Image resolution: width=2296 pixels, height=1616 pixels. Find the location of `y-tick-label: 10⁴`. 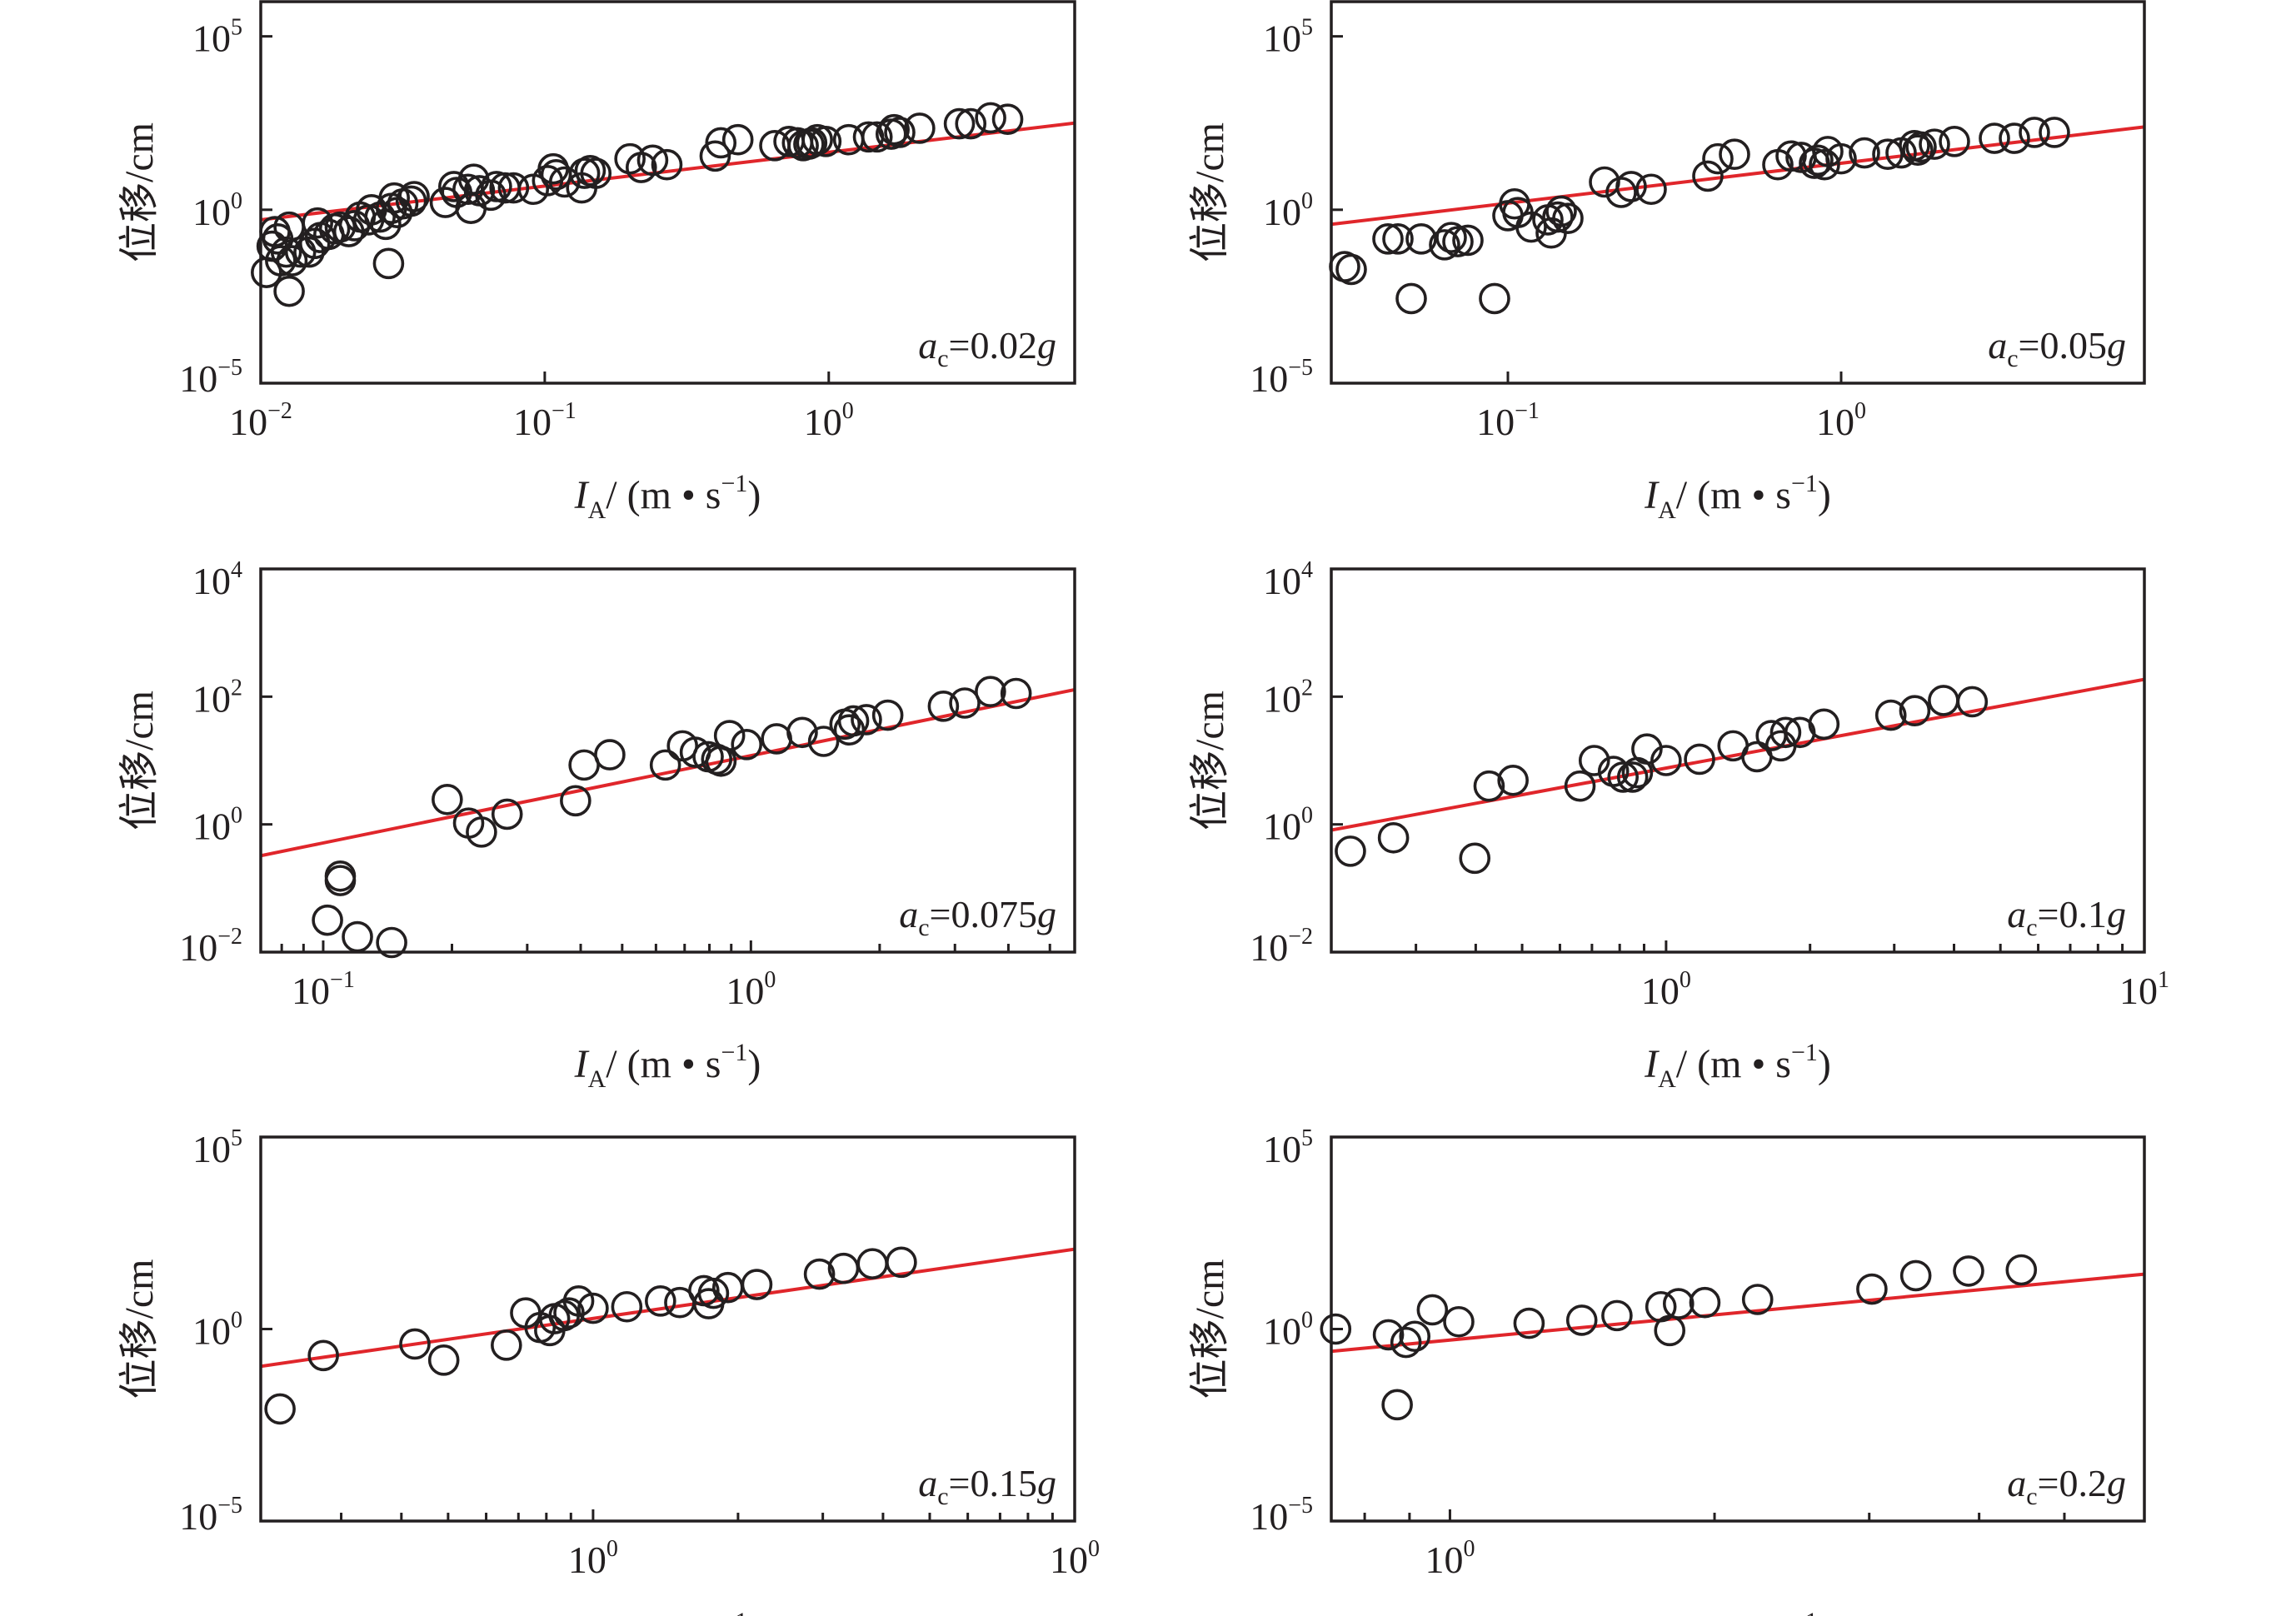

y-tick-label: 10⁴ is located at coordinates (1288, 579).